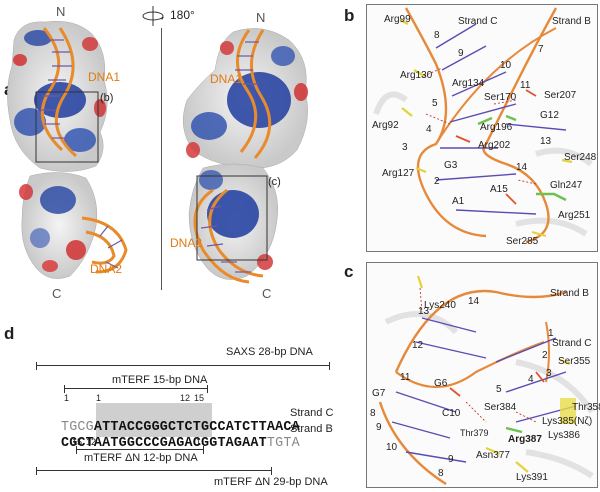 This screenshot has height=492, width=600. I want to click on c-lys391: Lys391, so click(532, 477).